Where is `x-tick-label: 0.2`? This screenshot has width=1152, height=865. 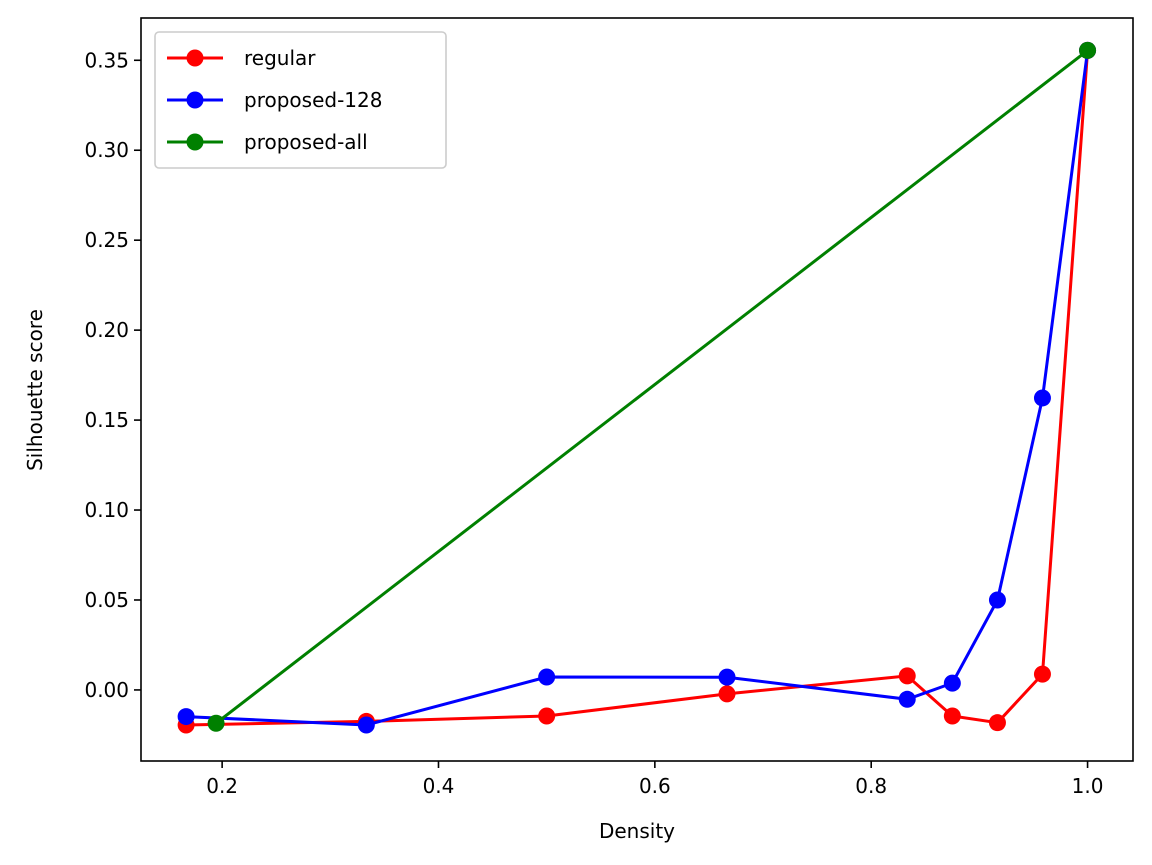
x-tick-label: 0.2 is located at coordinates (222, 786).